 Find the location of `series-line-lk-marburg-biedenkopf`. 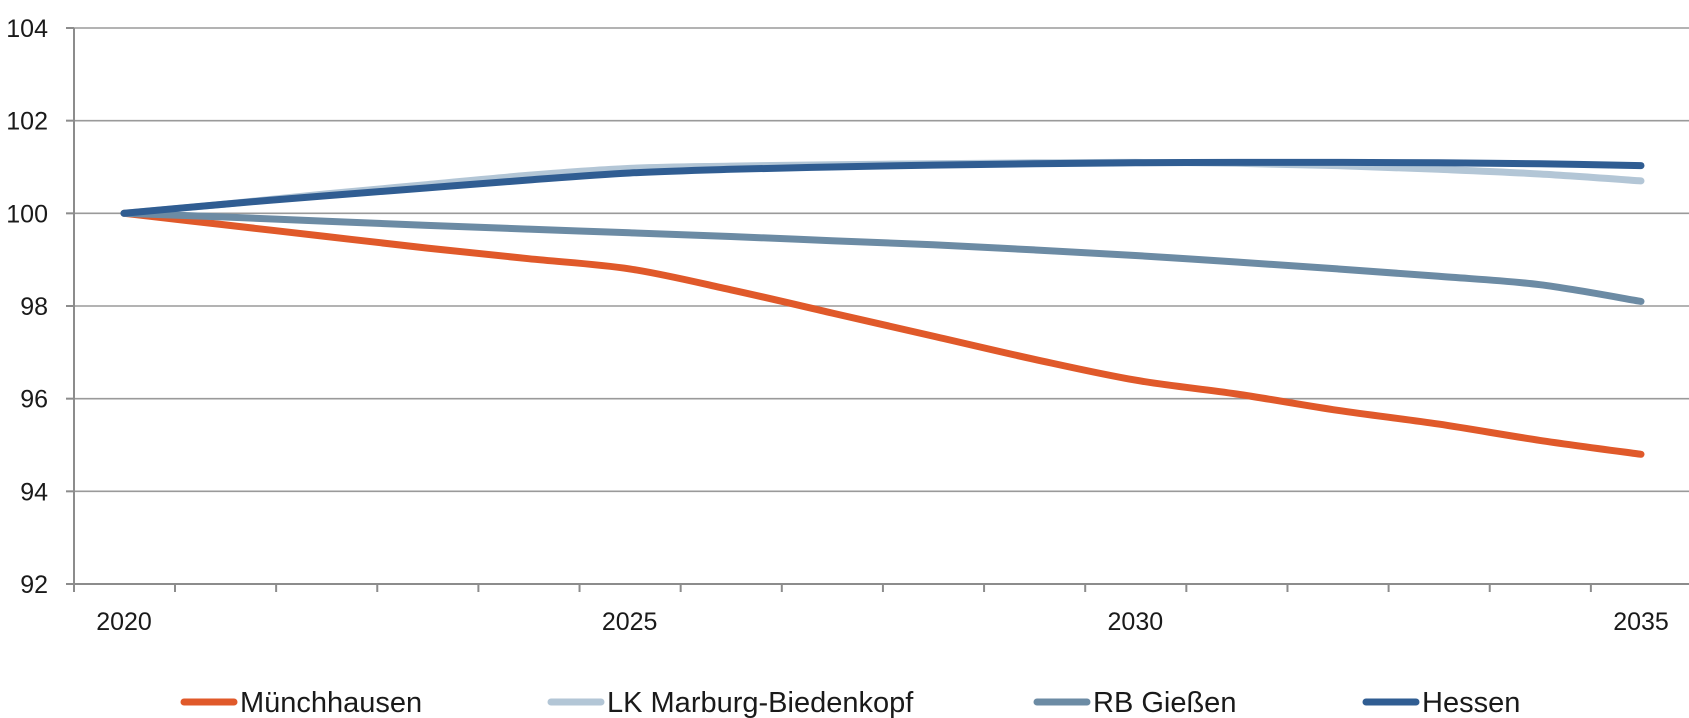

series-line-lk-marburg-biedenkopf is located at coordinates (882, 187).